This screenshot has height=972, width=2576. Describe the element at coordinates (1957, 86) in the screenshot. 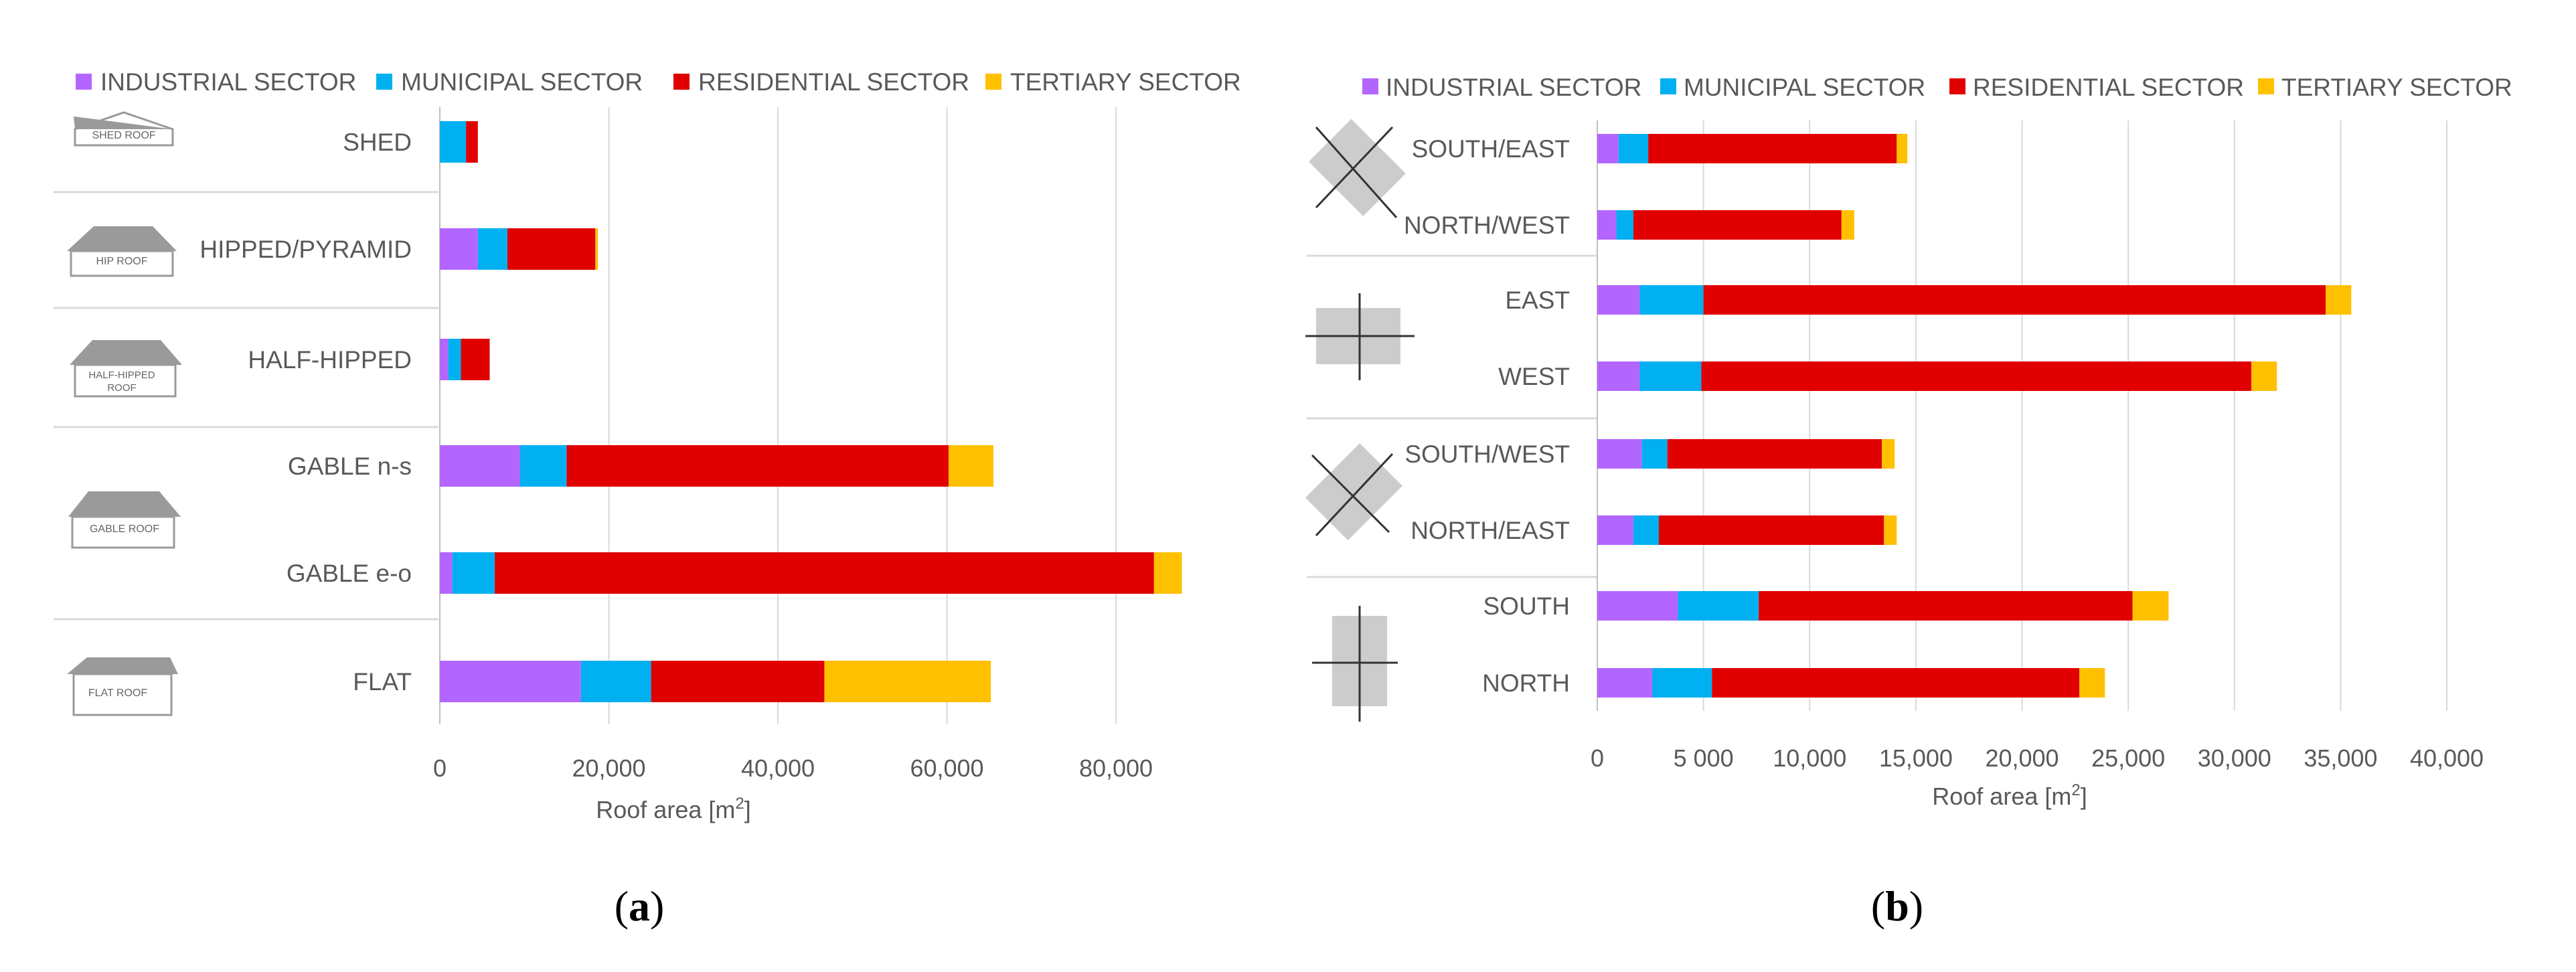

I see `legend-b-swatch-residential` at that location.